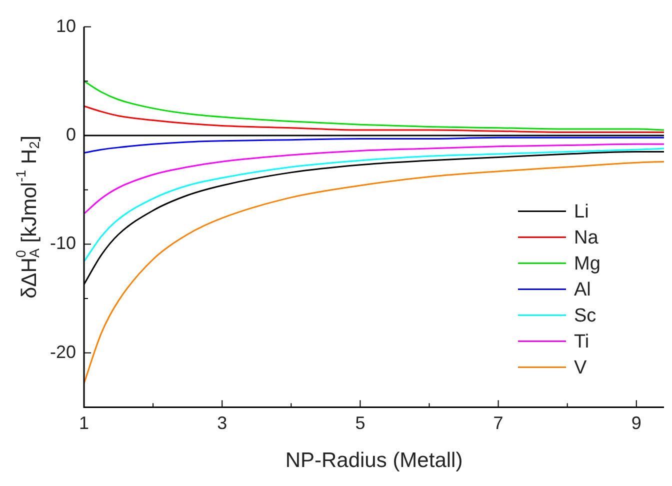  I want to click on y-tick-label: 0, so click(71, 134).